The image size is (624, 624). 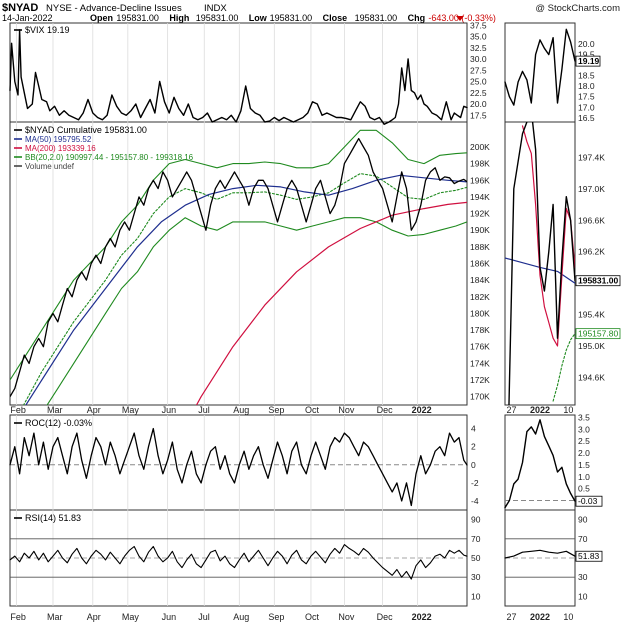 What do you see at coordinates (480, 280) in the screenshot?
I see `price-y-tick: 184K` at bounding box center [480, 280].